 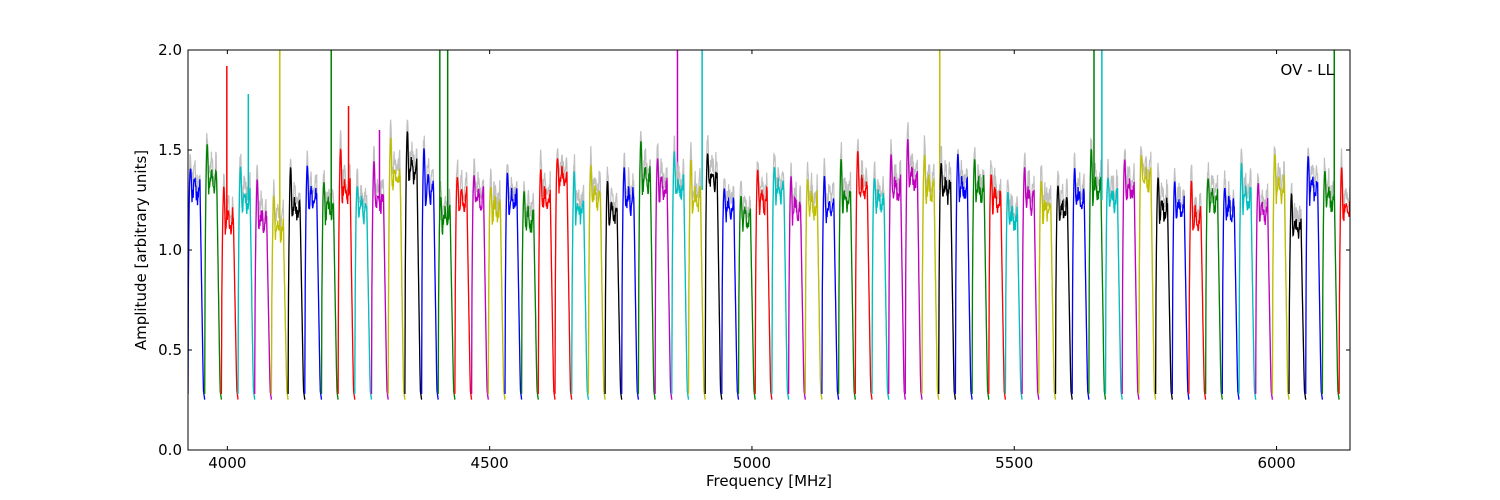 What do you see at coordinates (1276, 463) in the screenshot?
I see `x-tick-label-4: 6000` at bounding box center [1276, 463].